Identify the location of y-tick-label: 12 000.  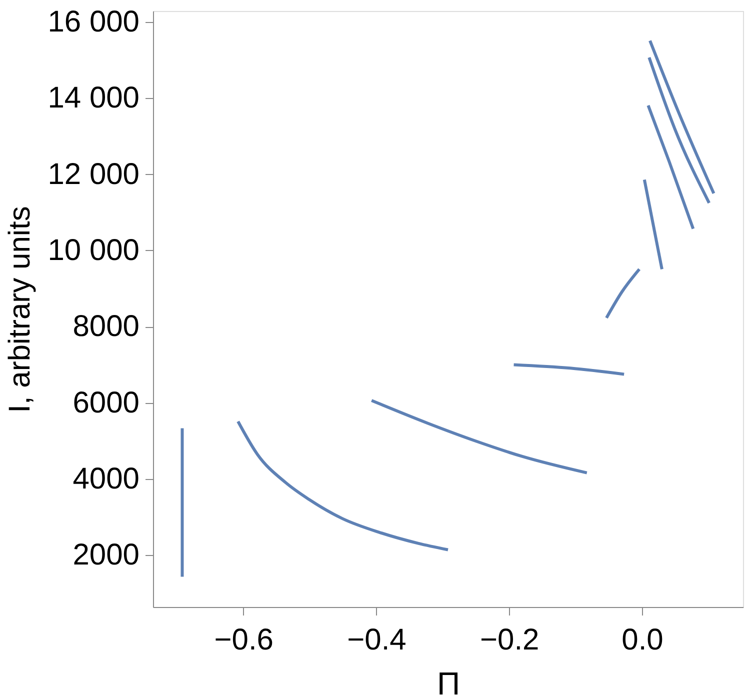
(94, 174).